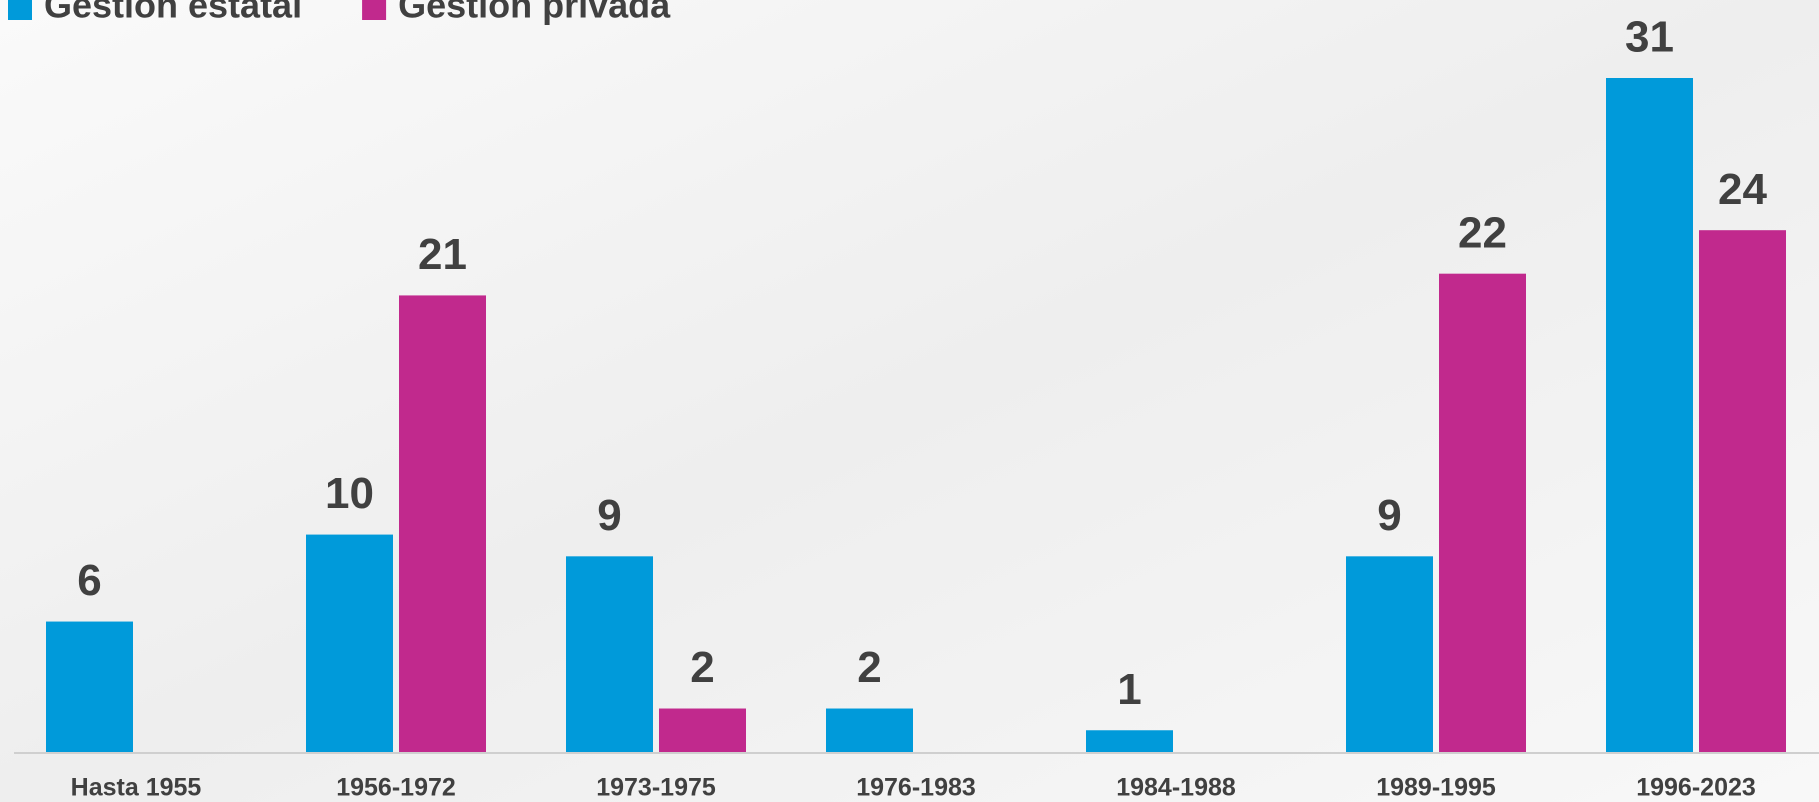 Image resolution: width=1819 pixels, height=802 pixels. Describe the element at coordinates (442, 254) in the screenshot. I see `value-label: 21` at that location.